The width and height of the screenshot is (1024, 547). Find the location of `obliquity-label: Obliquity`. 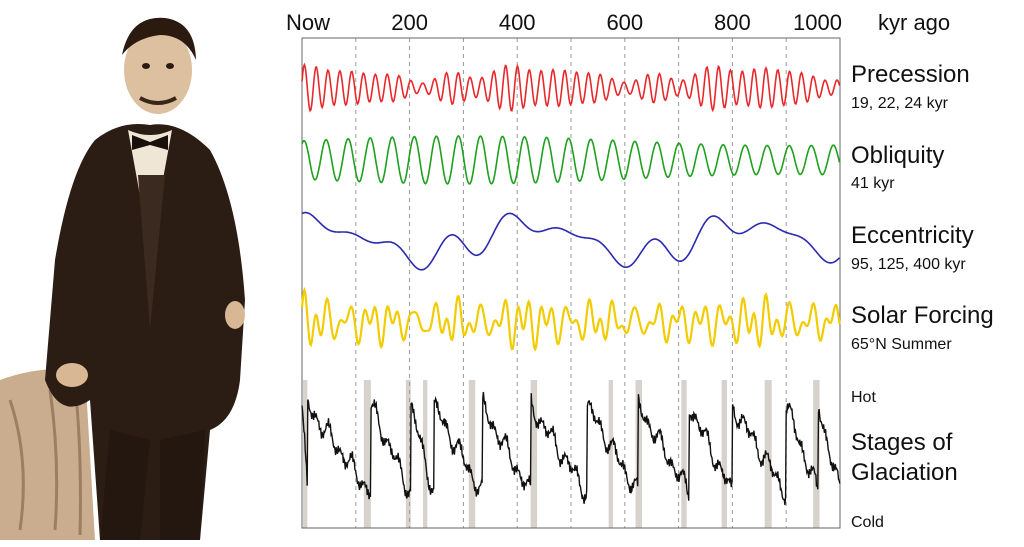

obliquity-label: Obliquity is located at coordinates (897, 155).